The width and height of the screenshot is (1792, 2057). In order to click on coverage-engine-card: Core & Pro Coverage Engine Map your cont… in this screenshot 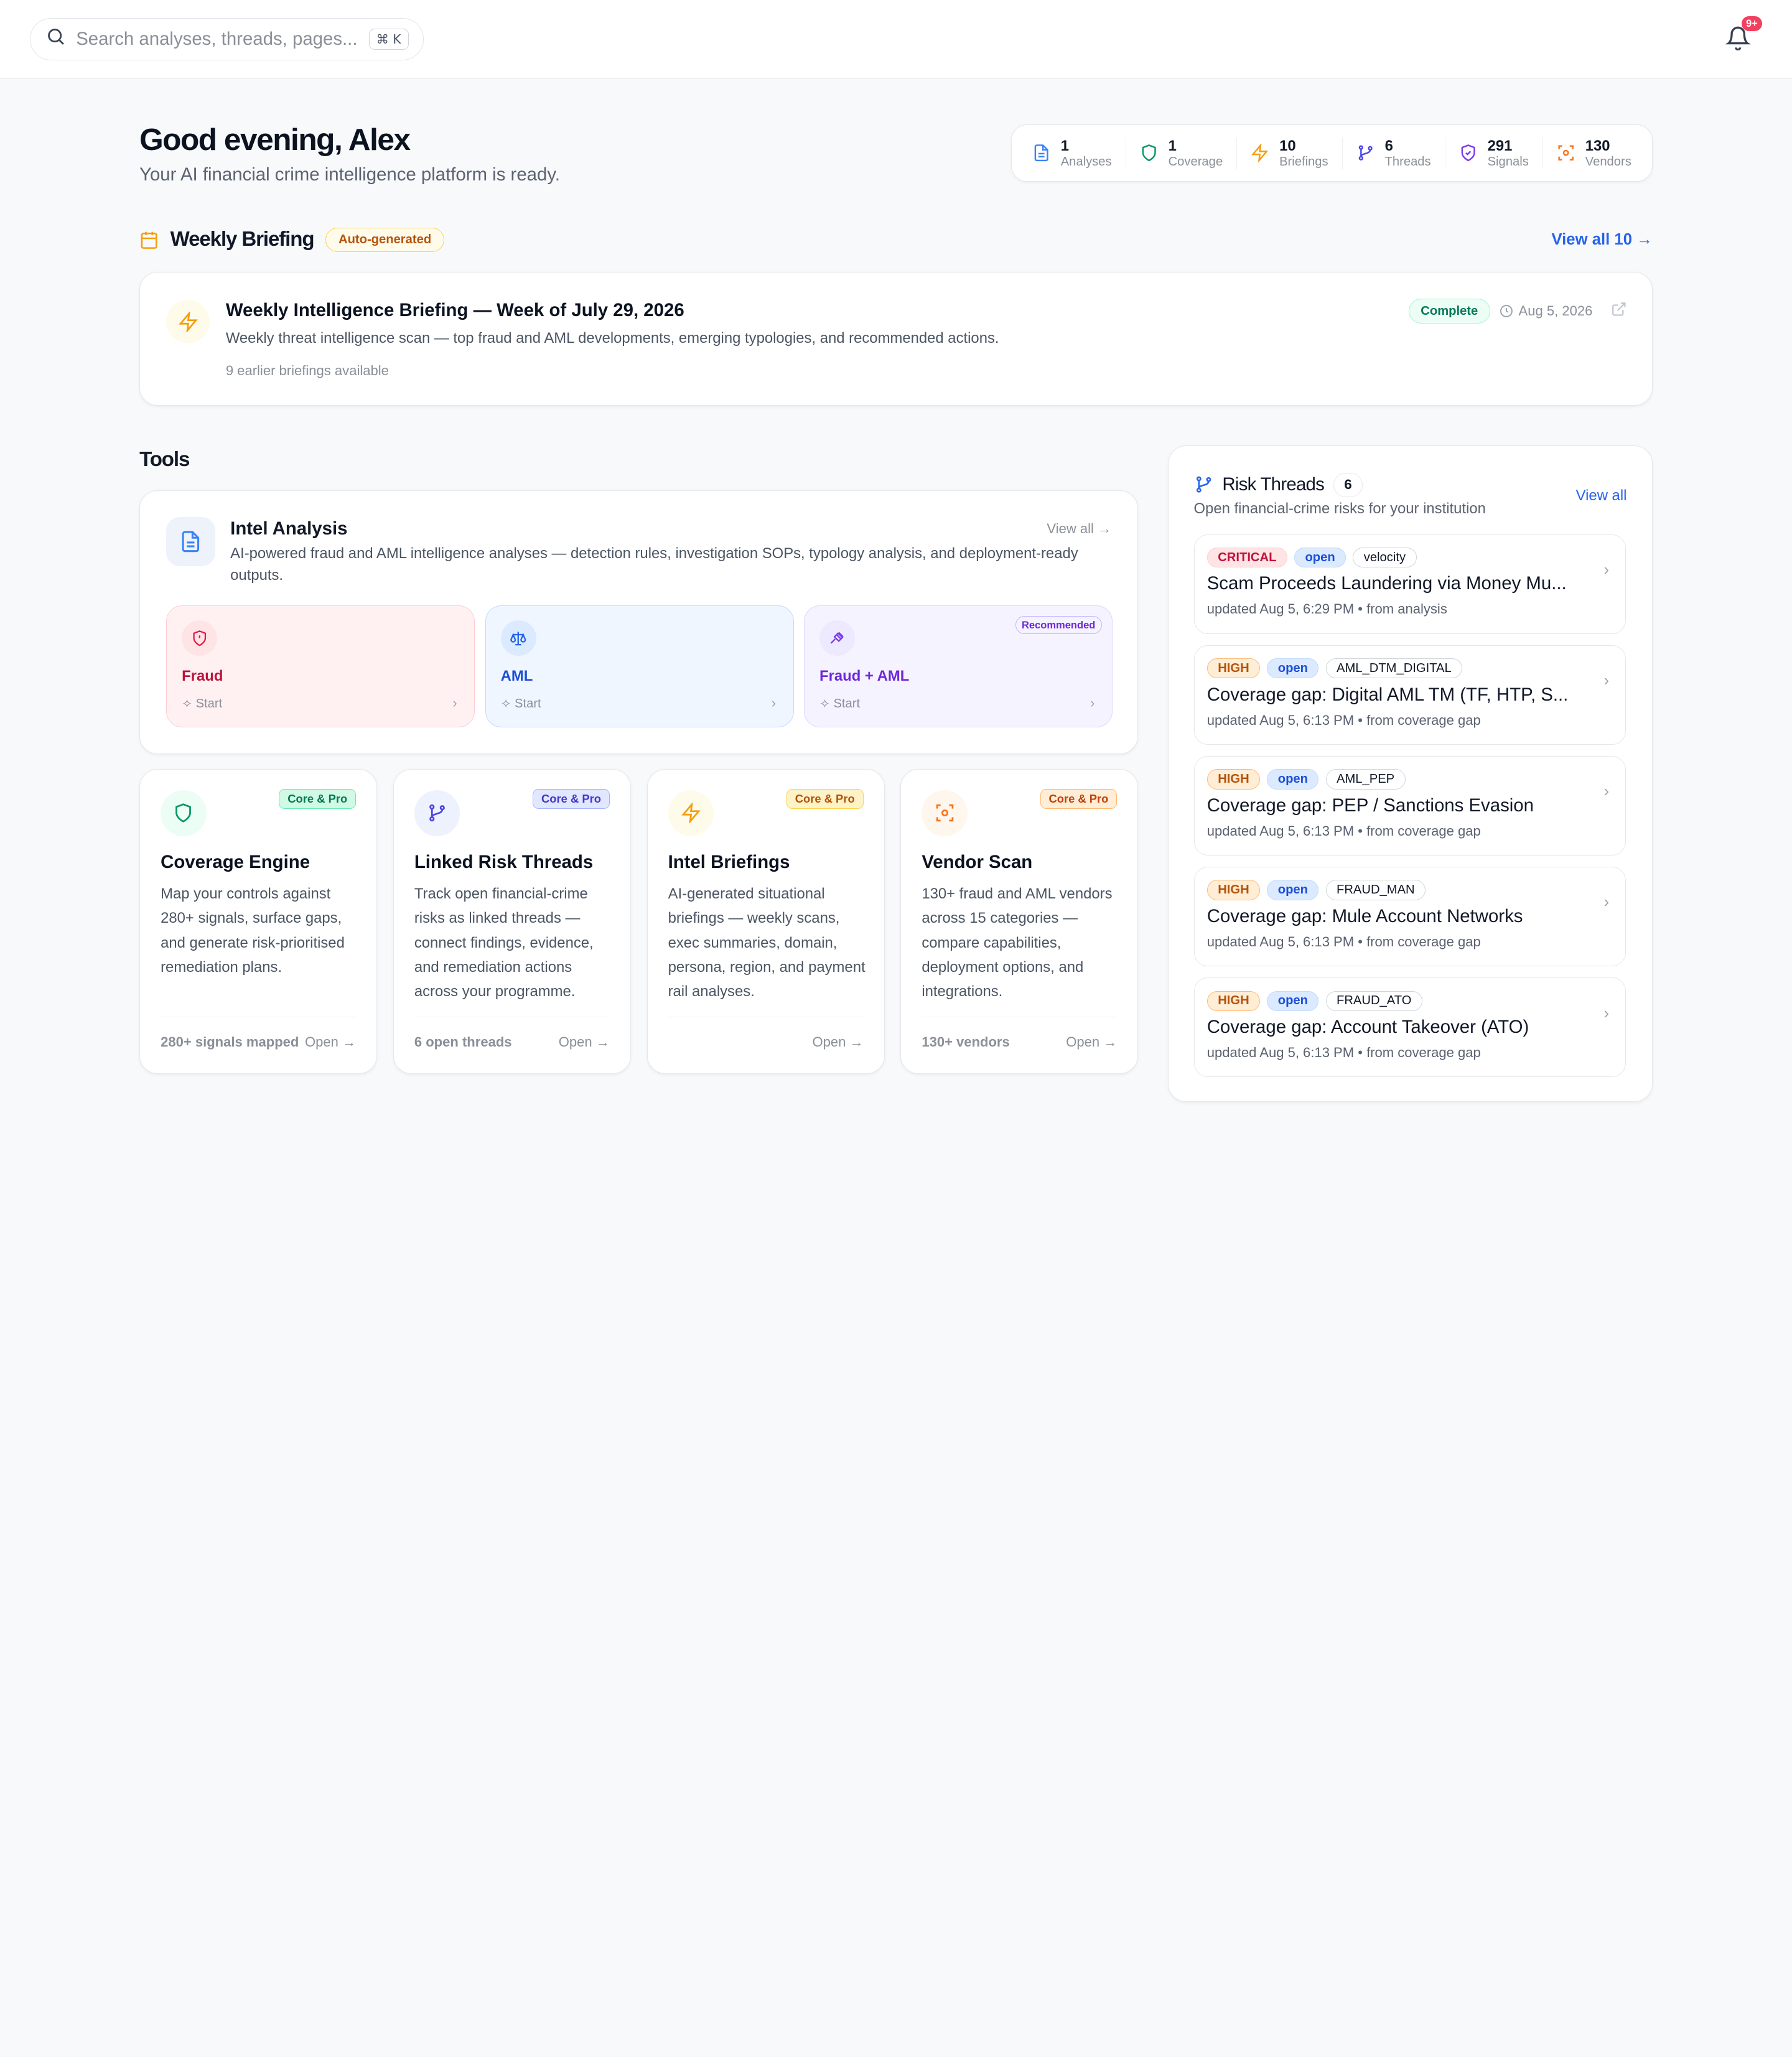, I will do `click(259, 922)`.